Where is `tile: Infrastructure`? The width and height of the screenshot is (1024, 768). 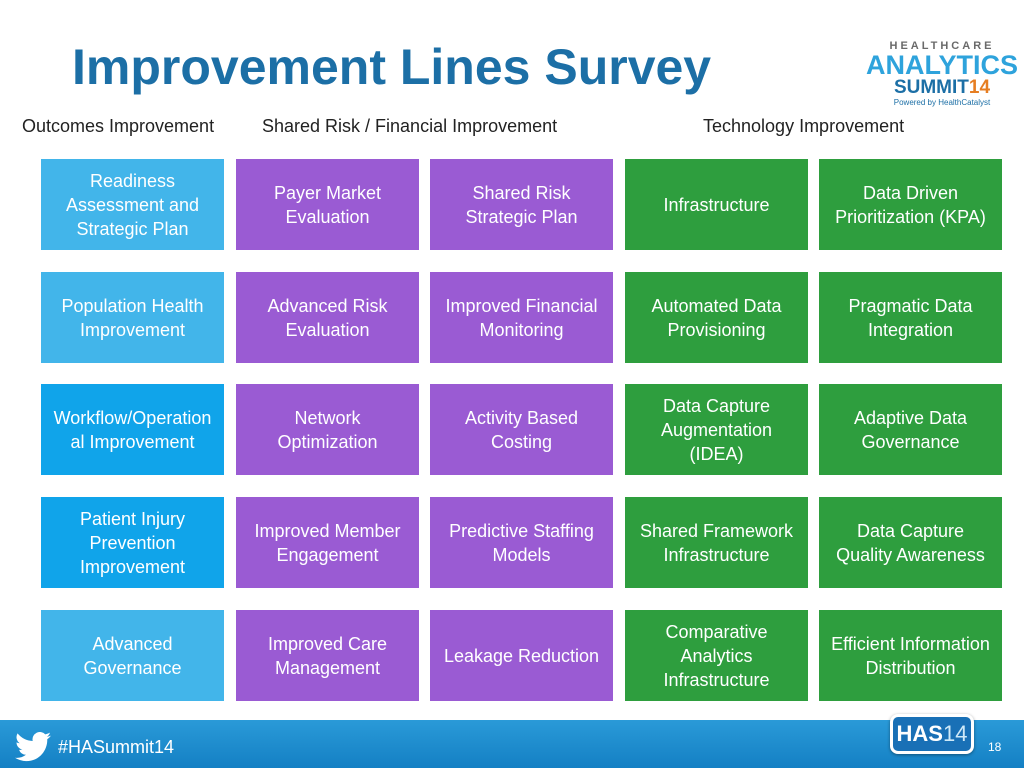 tile: Infrastructure is located at coordinates (716, 204).